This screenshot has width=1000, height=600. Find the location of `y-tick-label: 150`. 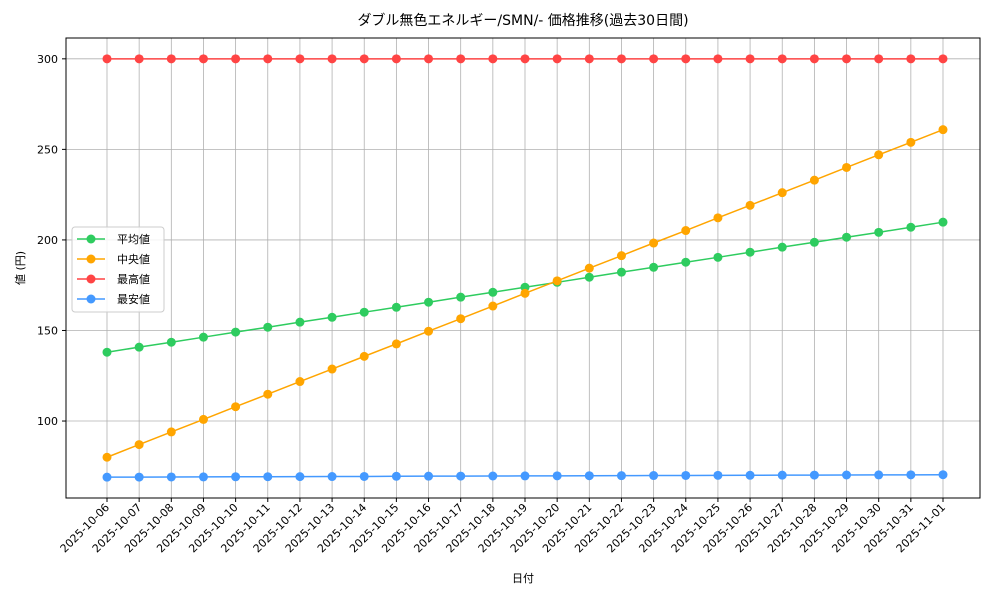

y-tick-label: 150 is located at coordinates (47, 330).